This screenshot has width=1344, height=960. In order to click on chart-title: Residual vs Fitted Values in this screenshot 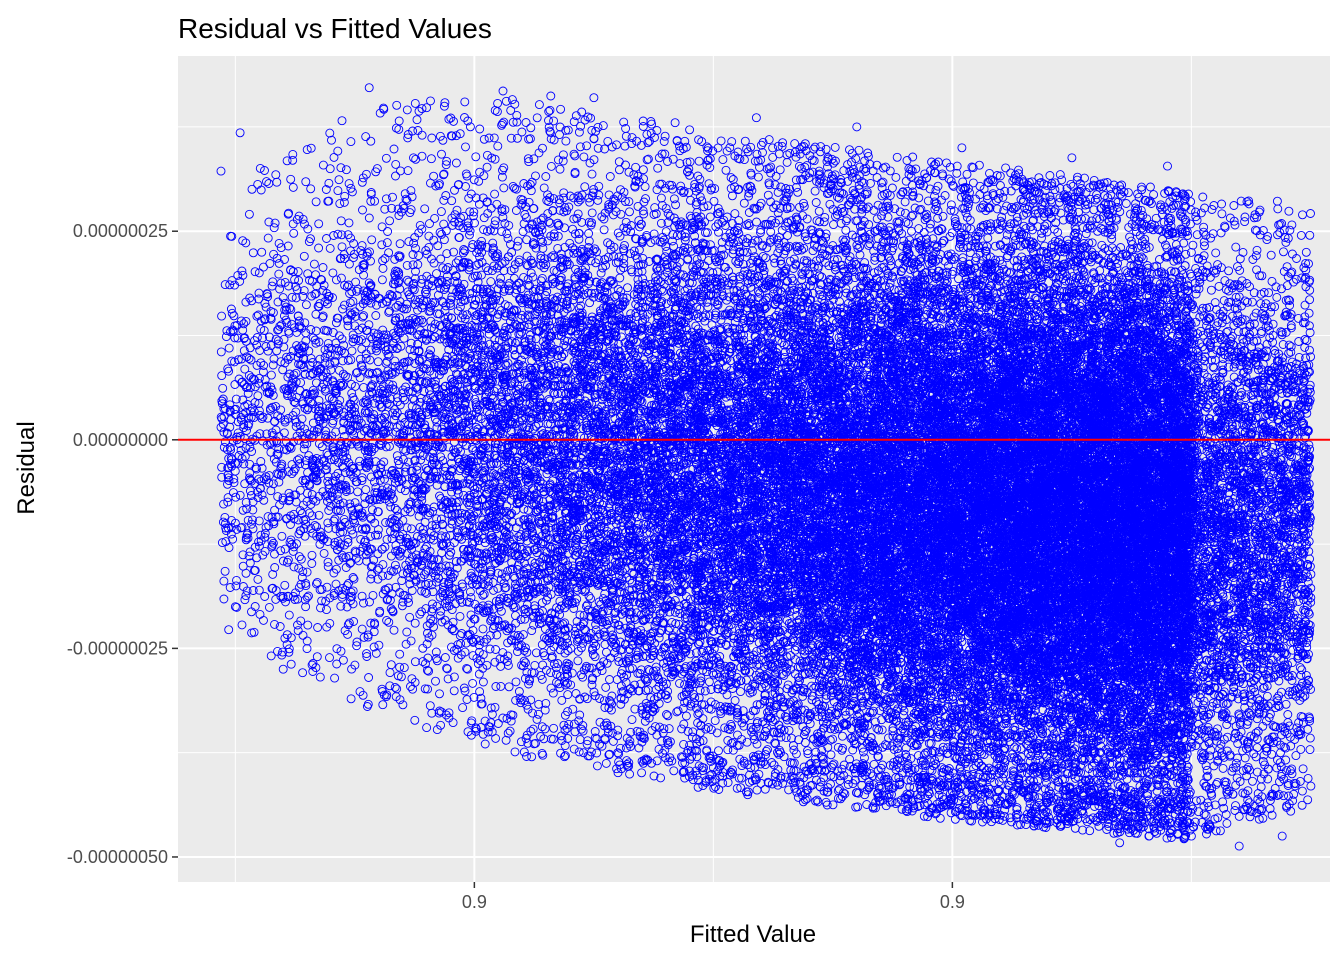, I will do `click(335, 28)`.